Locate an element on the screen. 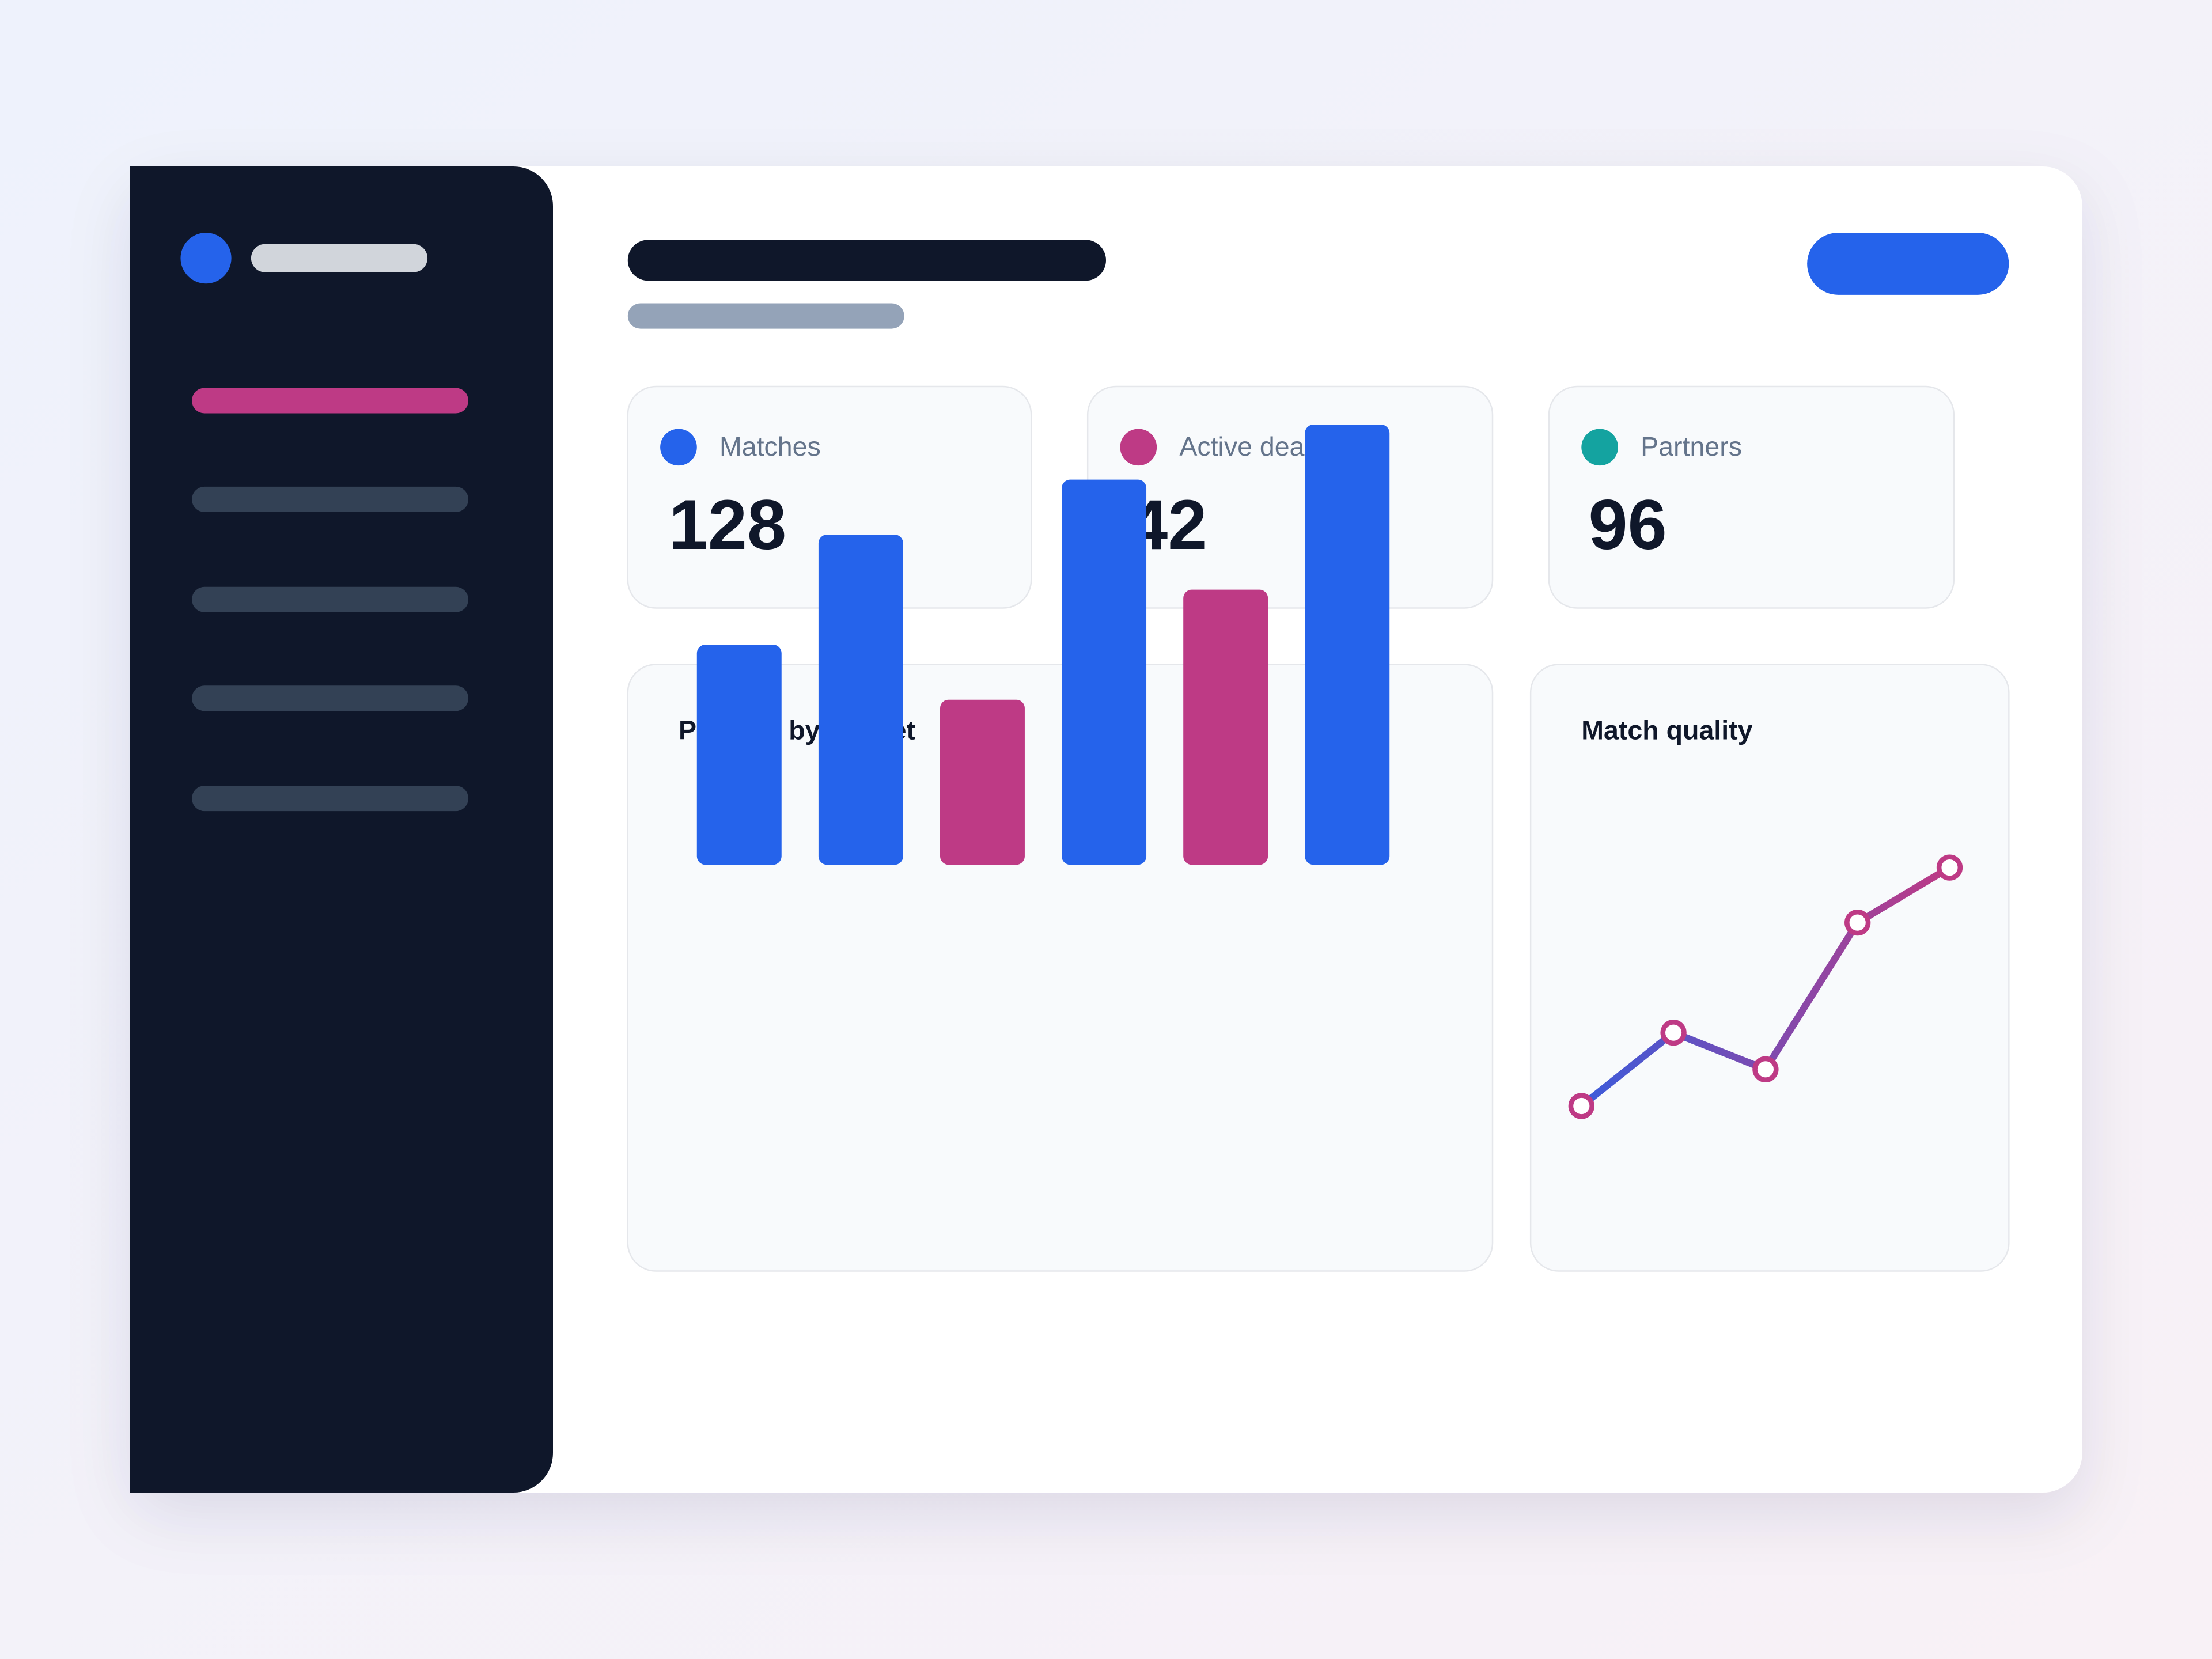 Image resolution: width=2212 pixels, height=1659 pixels. nav-item-active is located at coordinates (330, 401).